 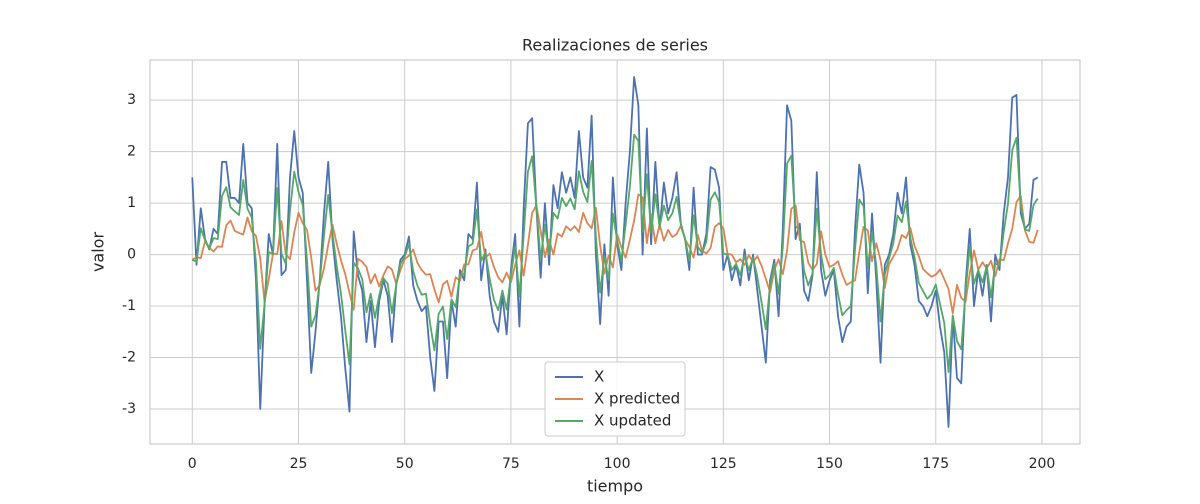 I want to click on x-tick-label: 0, so click(x=192, y=464).